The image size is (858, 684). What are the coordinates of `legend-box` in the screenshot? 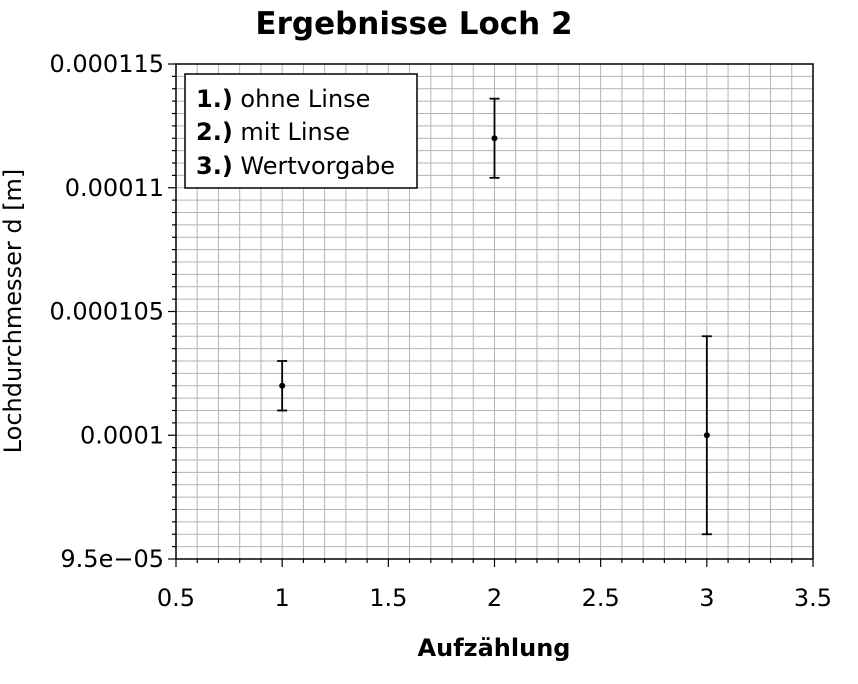 It's located at (301, 131).